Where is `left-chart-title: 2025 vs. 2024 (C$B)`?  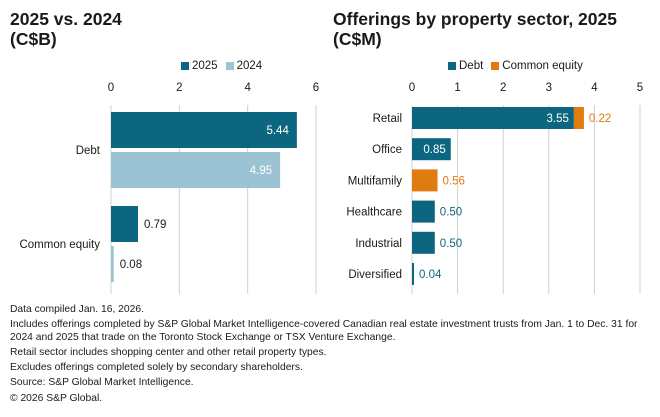
left-chart-title: 2025 vs. 2024 (C$B) is located at coordinates (66, 29).